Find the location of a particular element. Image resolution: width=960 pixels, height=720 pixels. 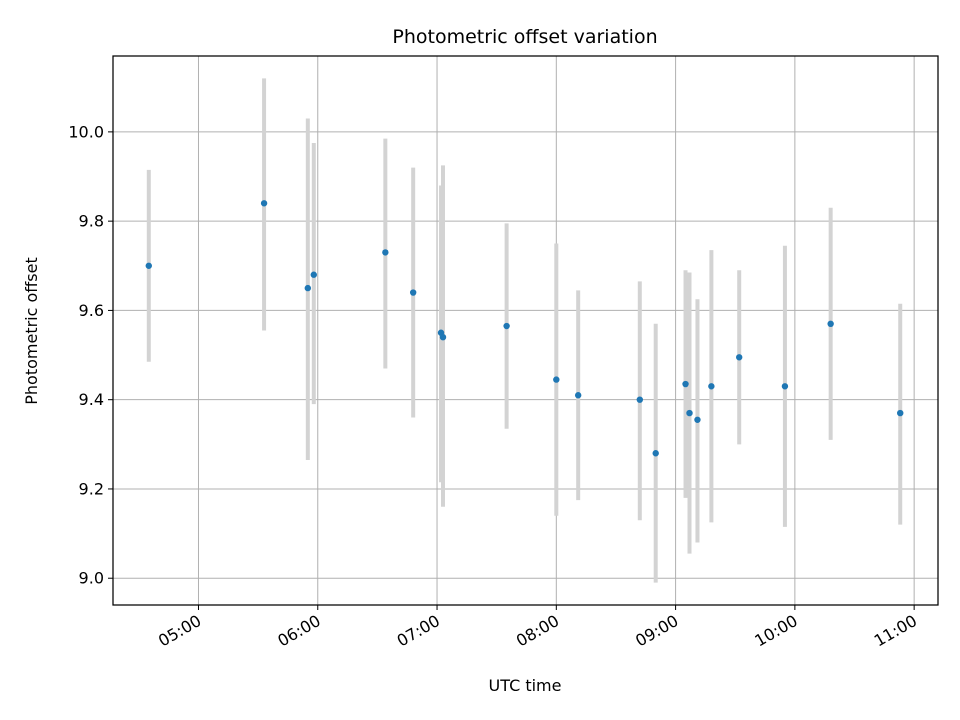

y-tick-label: 9.4 is located at coordinates (91, 399).